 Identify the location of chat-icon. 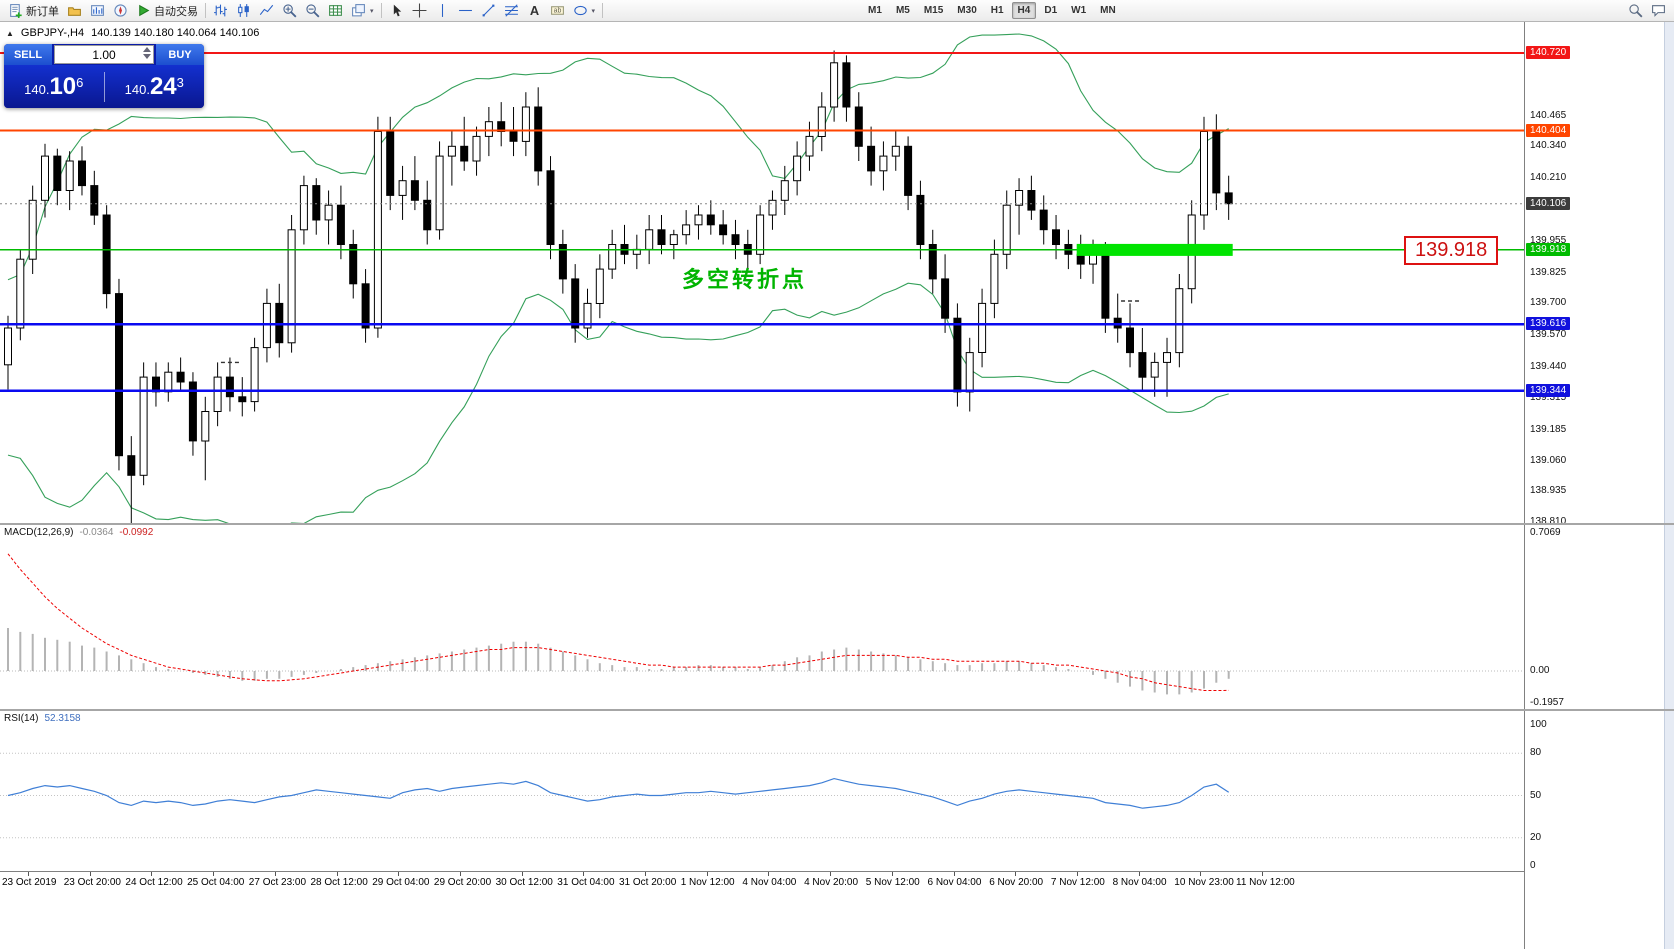
(1658, 10).